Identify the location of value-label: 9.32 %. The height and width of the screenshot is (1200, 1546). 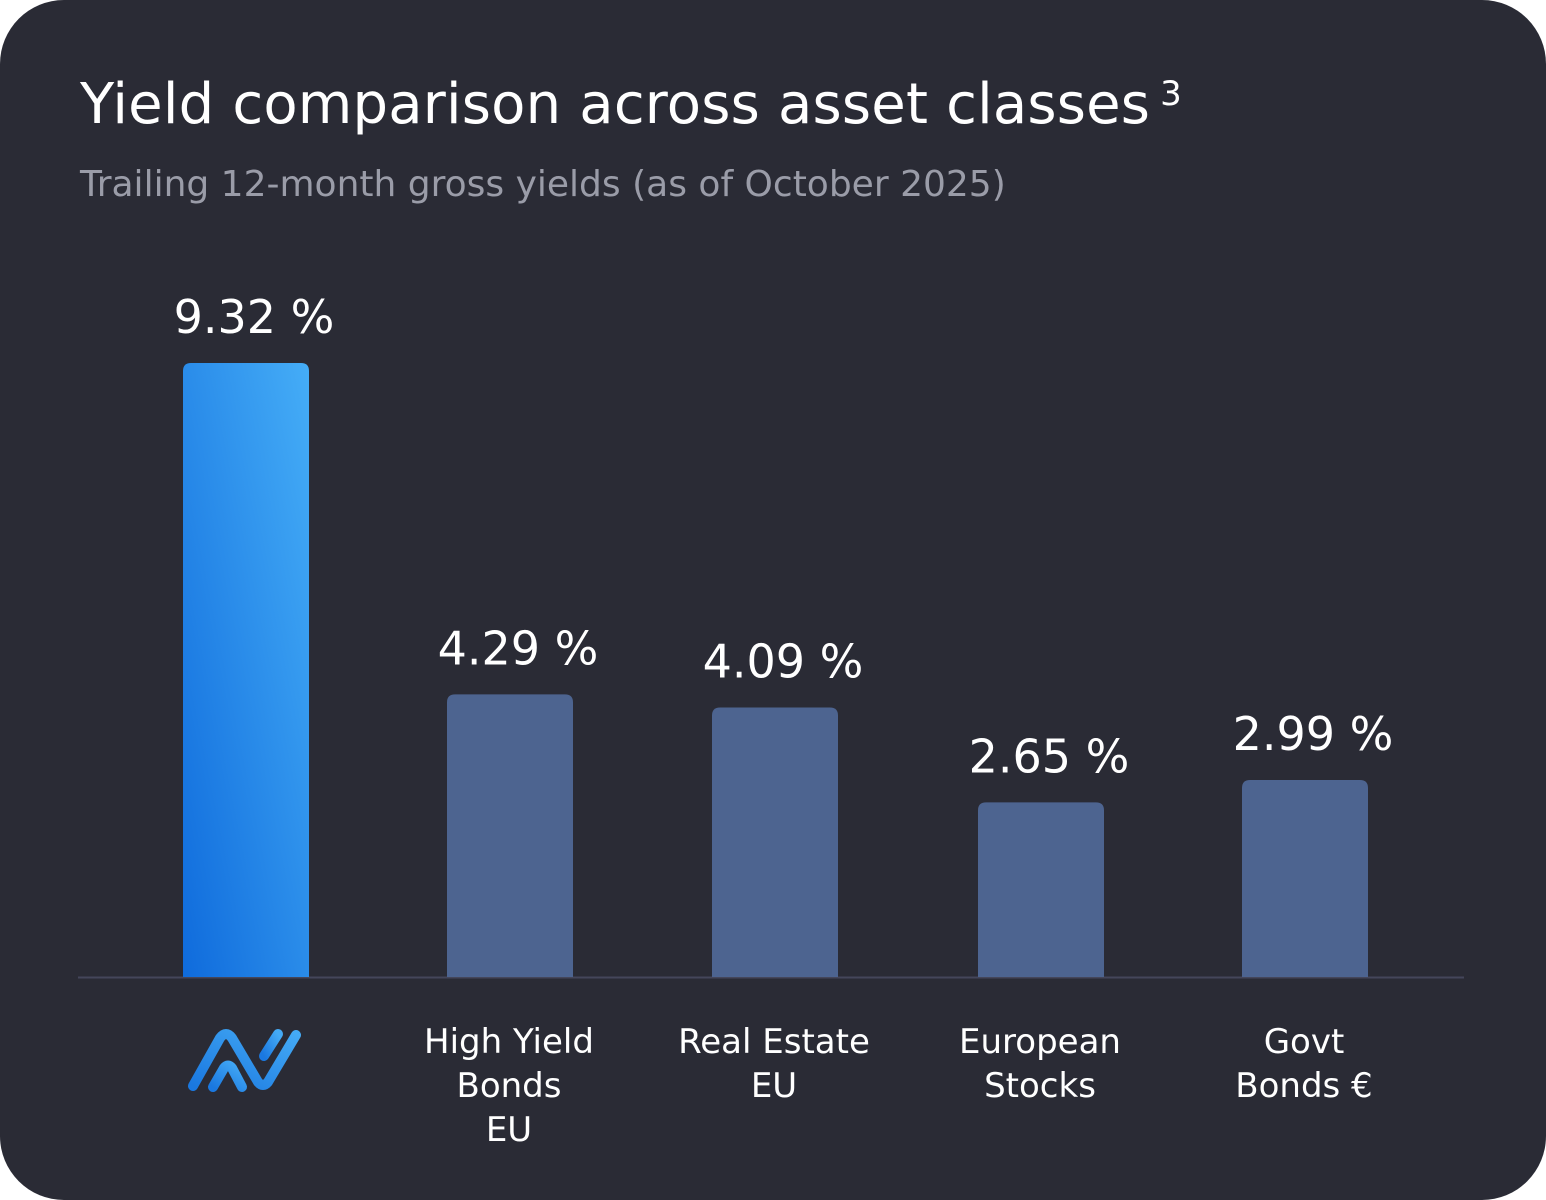
(254, 317).